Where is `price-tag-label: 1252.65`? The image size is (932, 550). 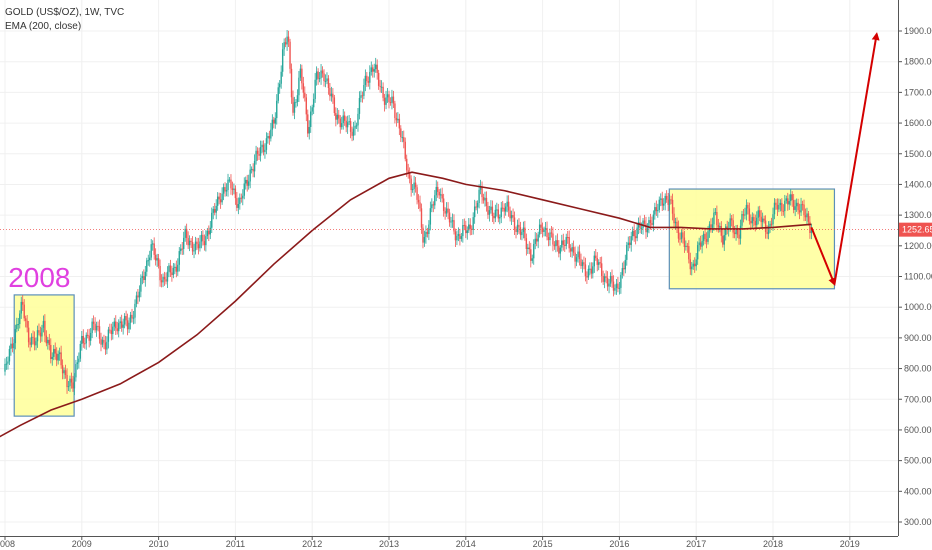
price-tag-label: 1252.65 is located at coordinates (917, 230).